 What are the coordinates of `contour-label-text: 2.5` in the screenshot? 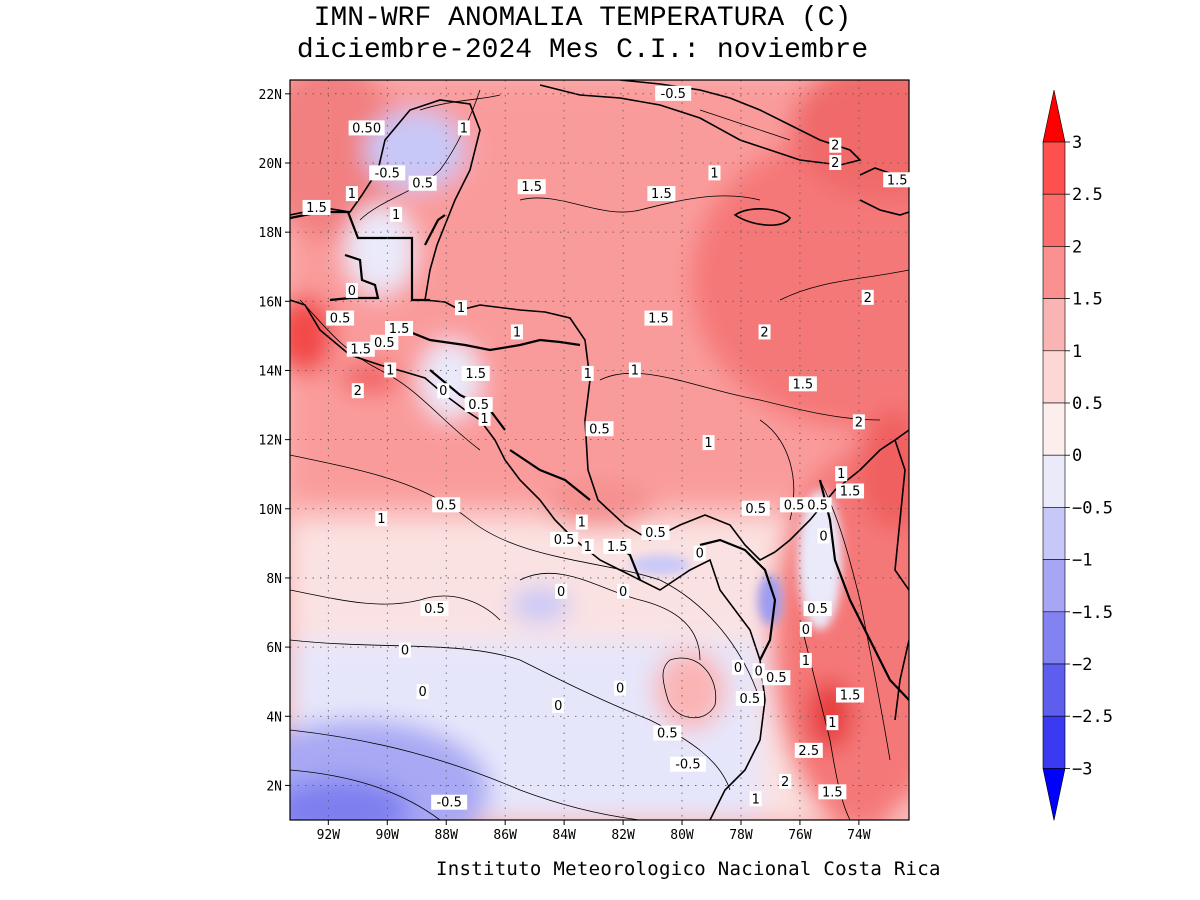 It's located at (808, 751).